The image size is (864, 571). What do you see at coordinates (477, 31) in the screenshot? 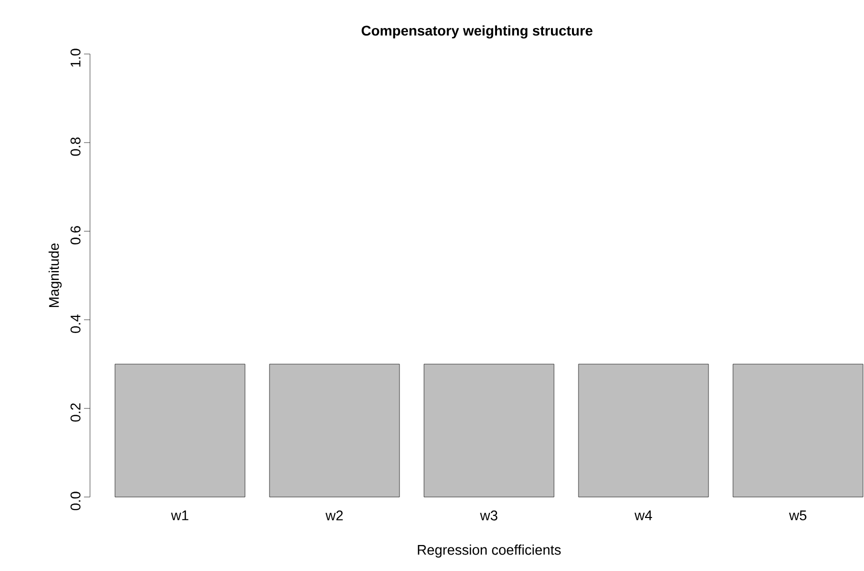
I see `chart-title: Compensatory weighting structure` at bounding box center [477, 31].